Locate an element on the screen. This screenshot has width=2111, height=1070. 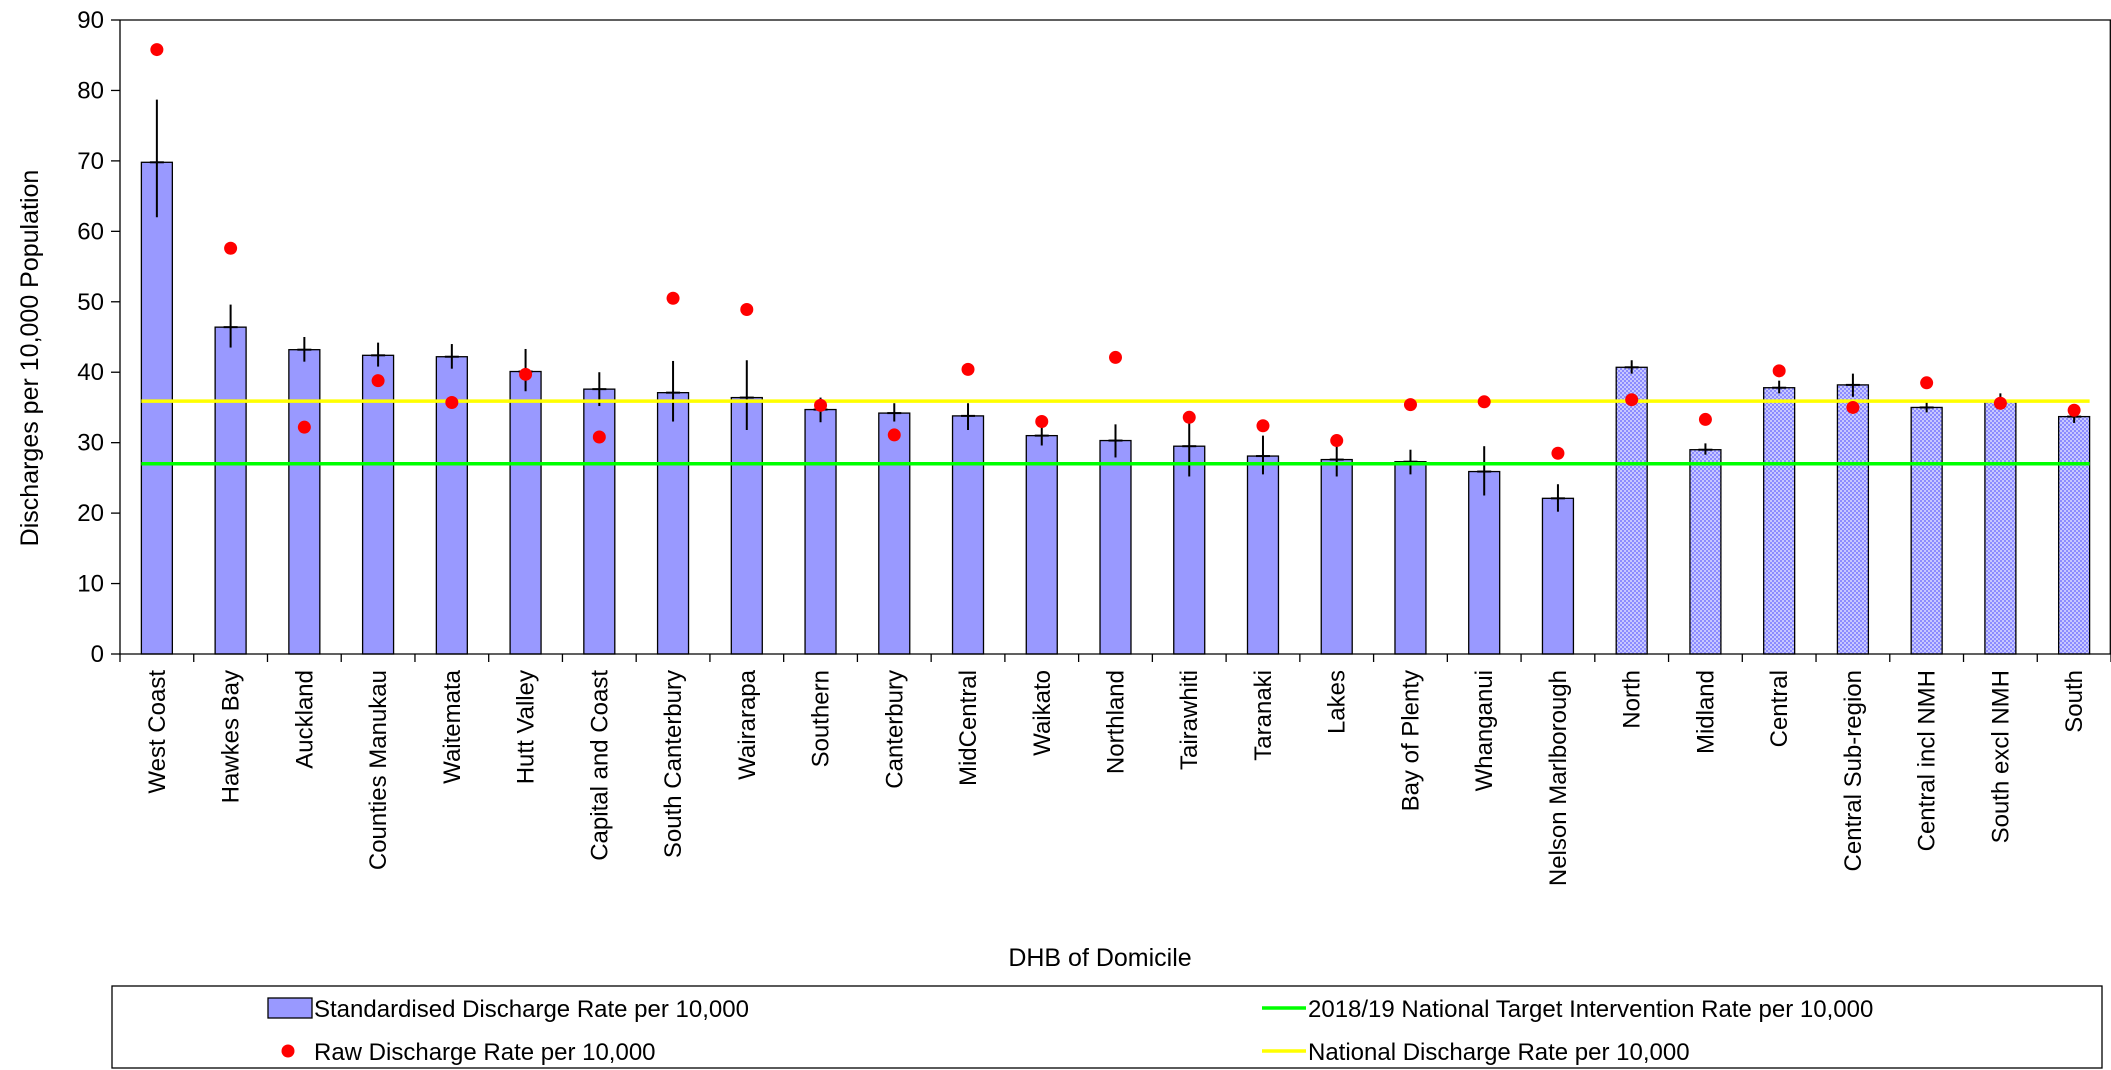
x-tick-label: Canterbury is located at coordinates (894, 729).